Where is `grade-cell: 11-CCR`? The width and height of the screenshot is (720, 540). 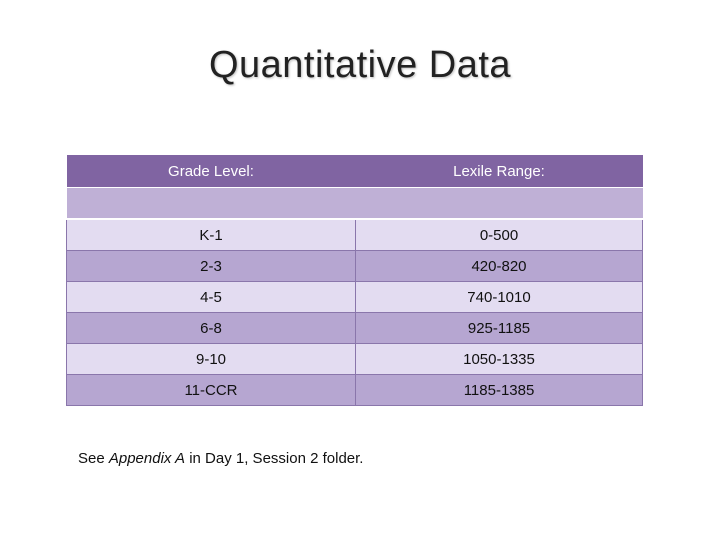 grade-cell: 11-CCR is located at coordinates (211, 390).